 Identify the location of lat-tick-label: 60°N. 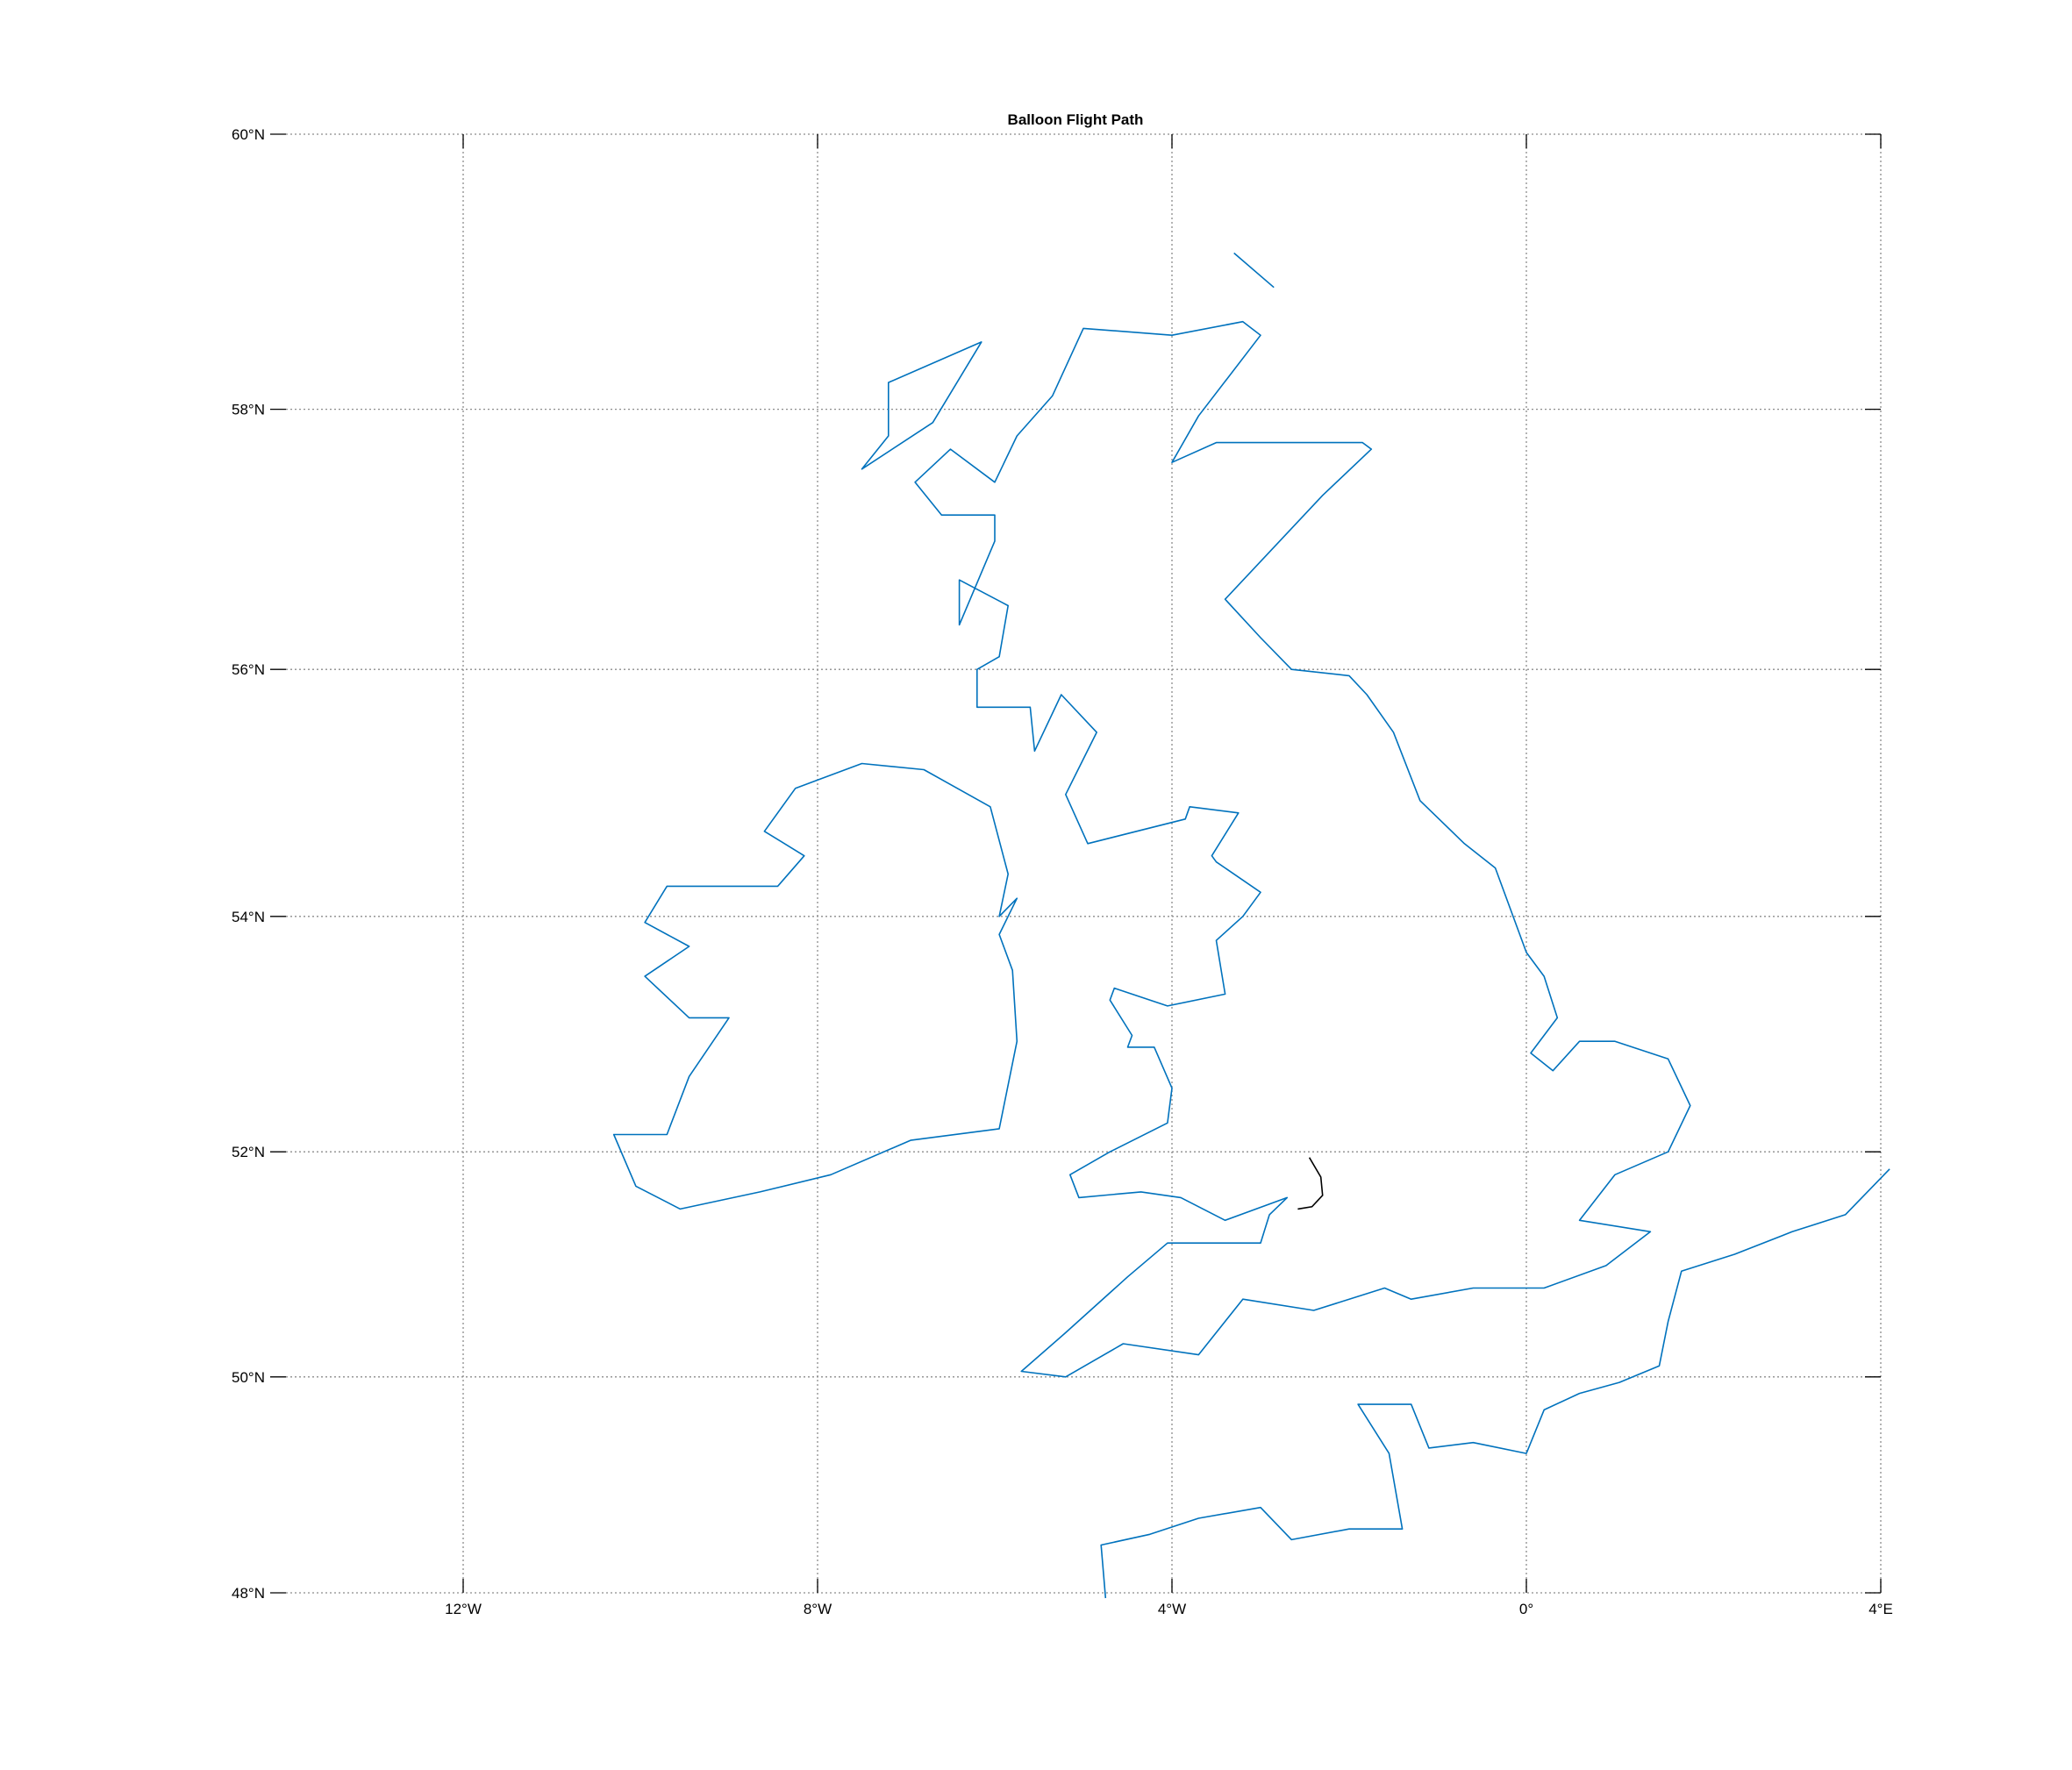
(249, 134).